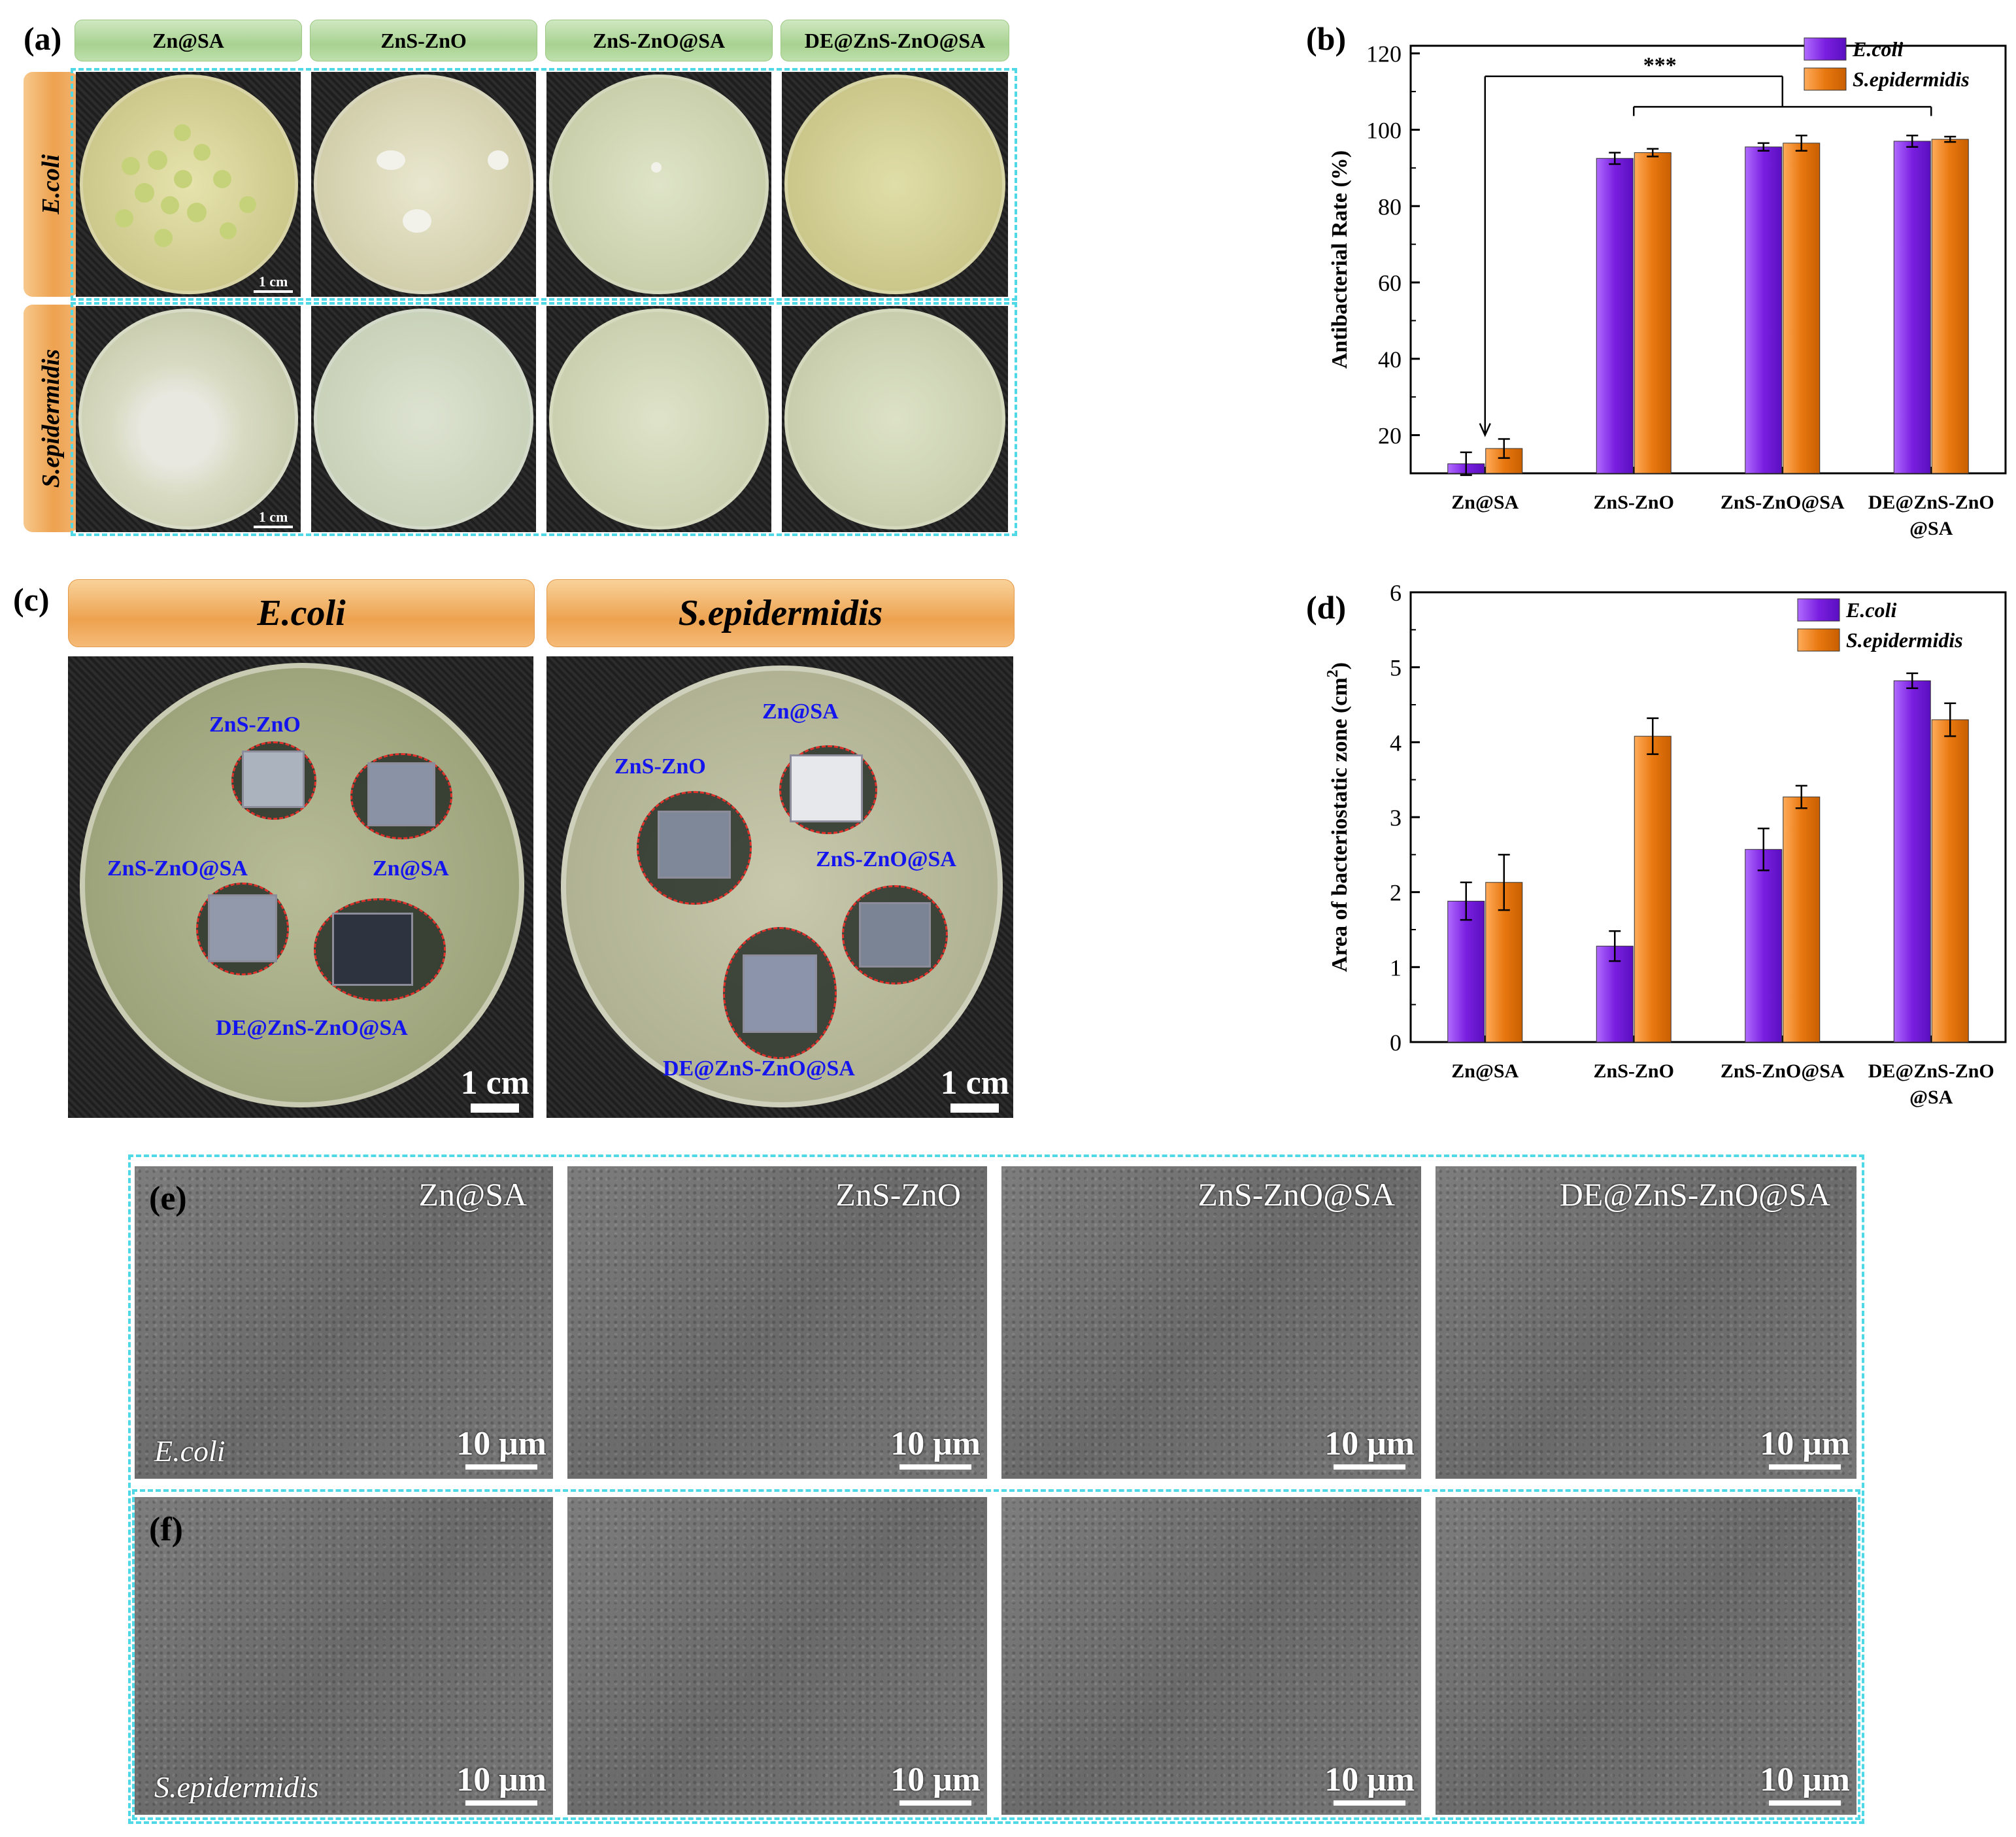  I want to click on plate-sepi-znszno, so click(423, 419).